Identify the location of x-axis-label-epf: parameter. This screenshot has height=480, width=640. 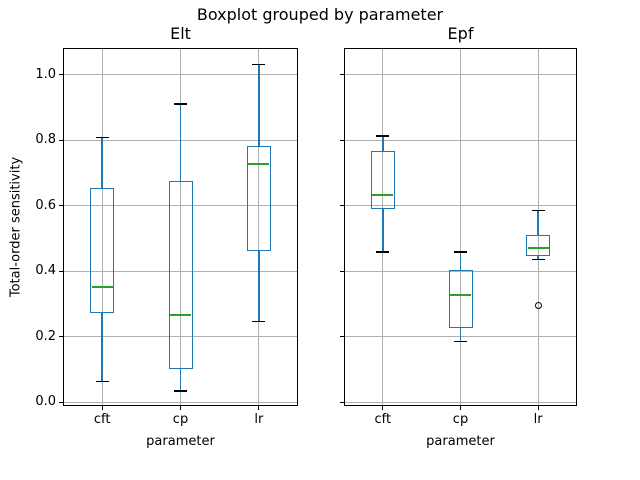
(460, 441).